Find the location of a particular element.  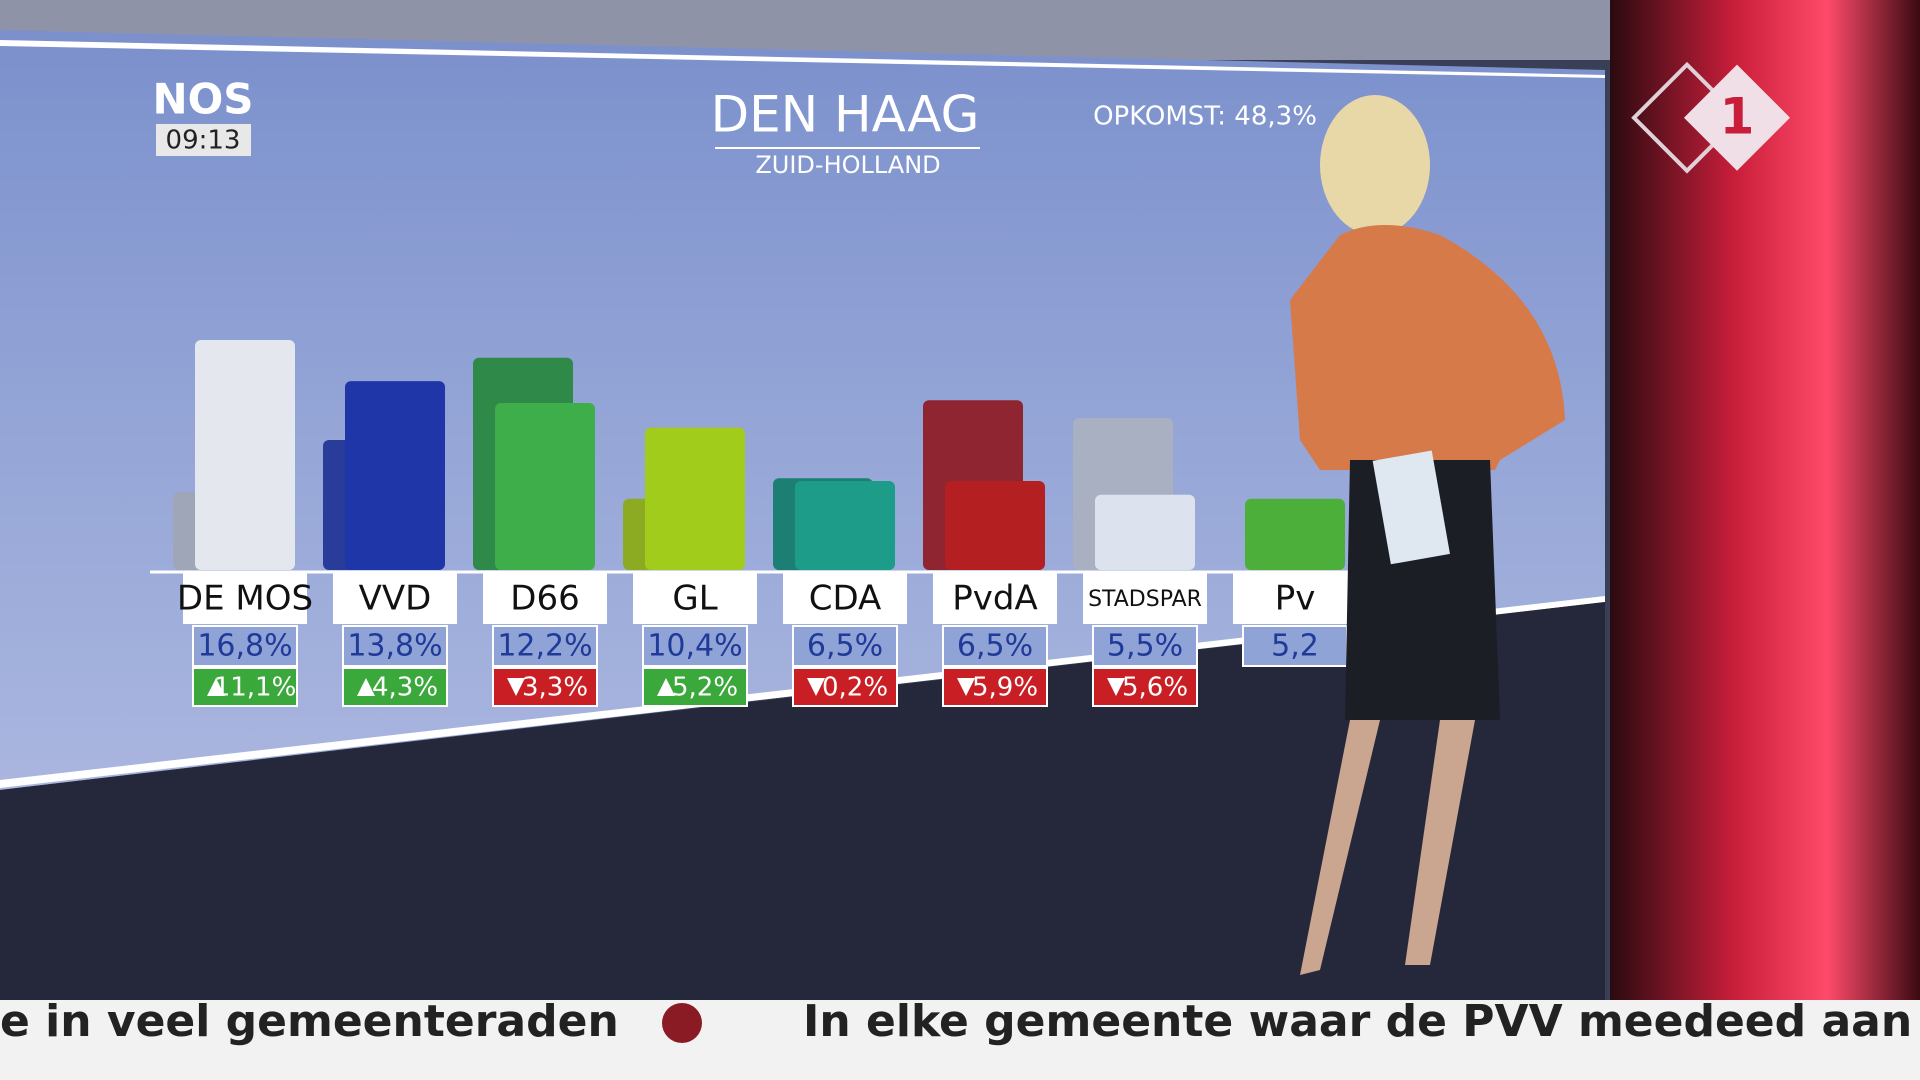

value-label: 13,8% is located at coordinates (394, 646).